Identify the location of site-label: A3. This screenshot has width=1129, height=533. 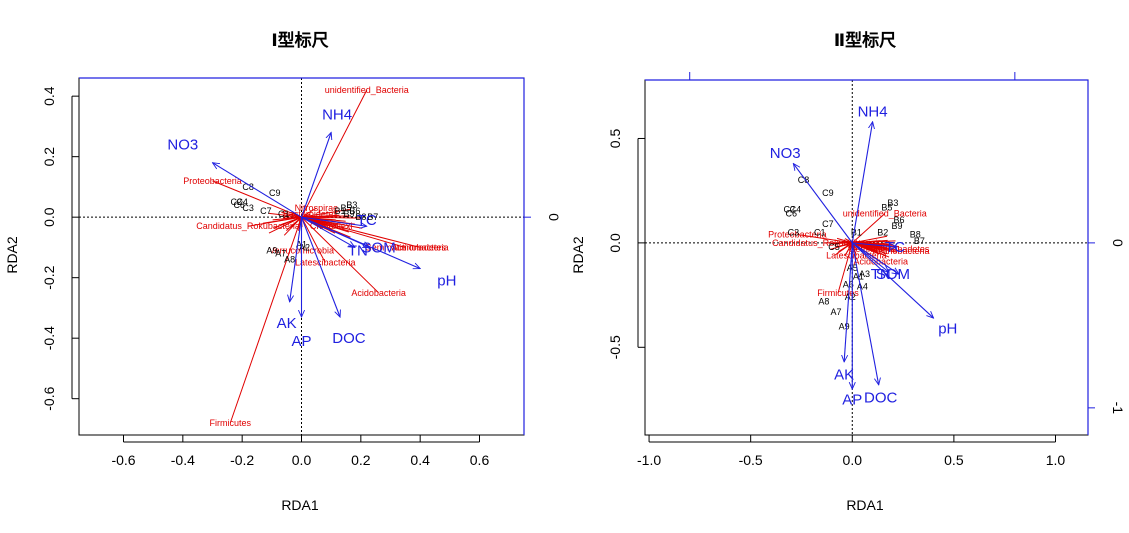
(864, 274).